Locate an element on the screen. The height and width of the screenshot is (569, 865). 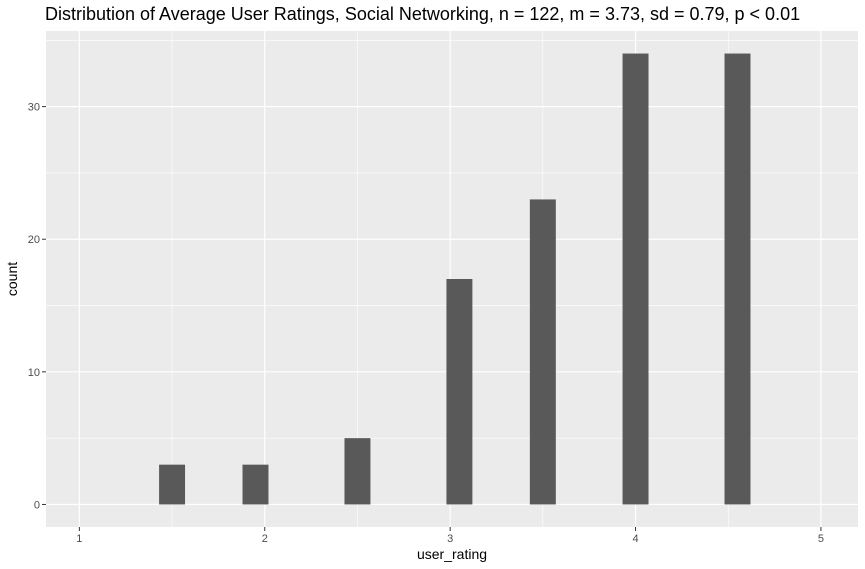
x-axis-ticks: 1 2 3 4 5 is located at coordinates (450, 536).